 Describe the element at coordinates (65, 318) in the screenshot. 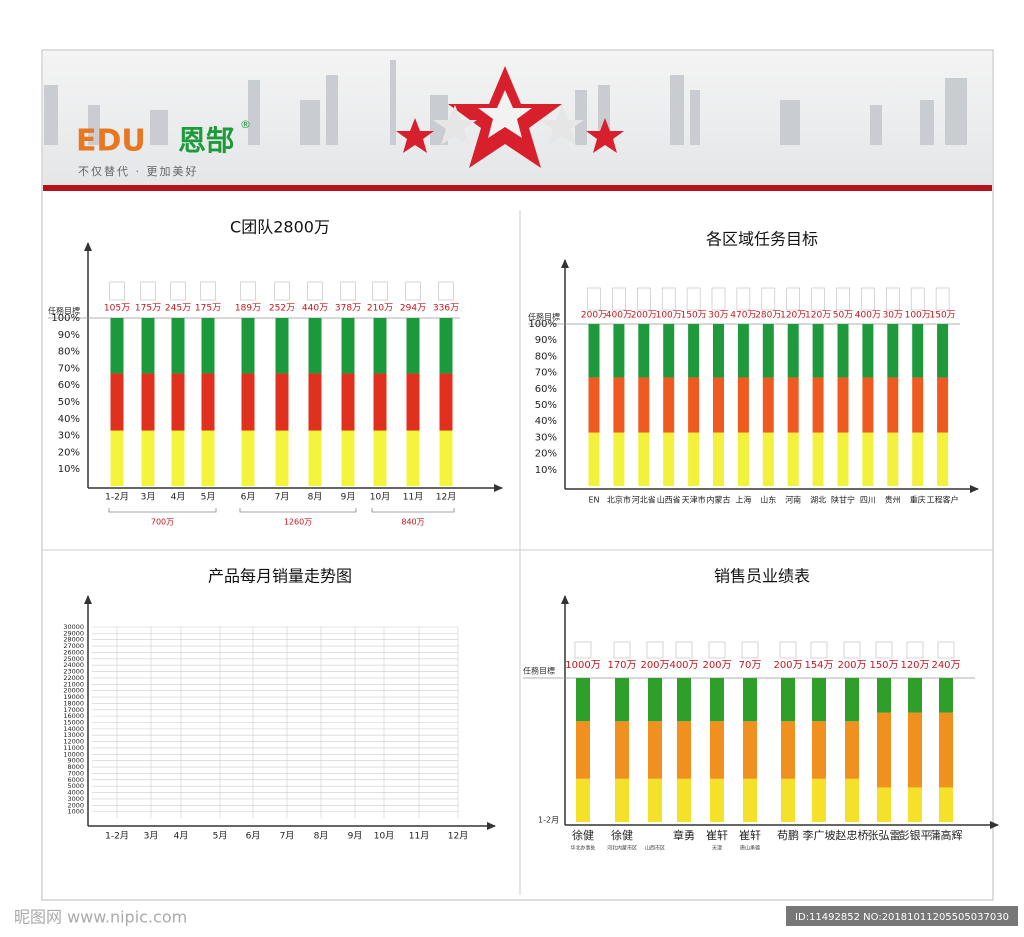

I see `y-tick-label: 100%` at that location.